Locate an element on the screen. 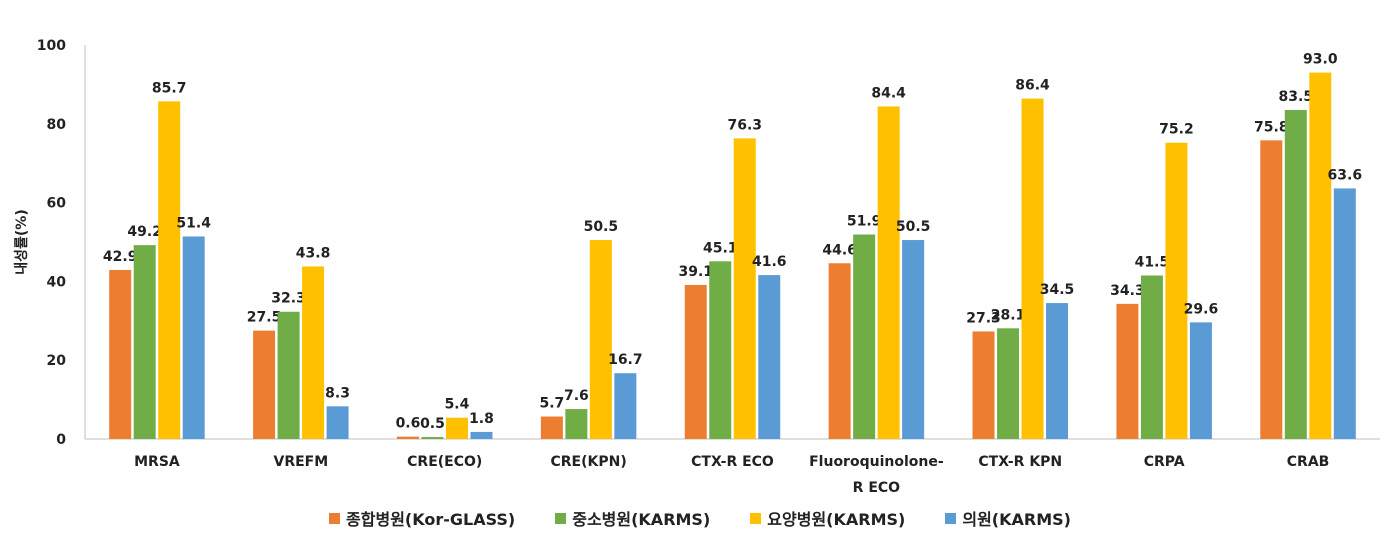 This screenshot has width=1400, height=552. data-label: 75.8 is located at coordinates (1271, 127).